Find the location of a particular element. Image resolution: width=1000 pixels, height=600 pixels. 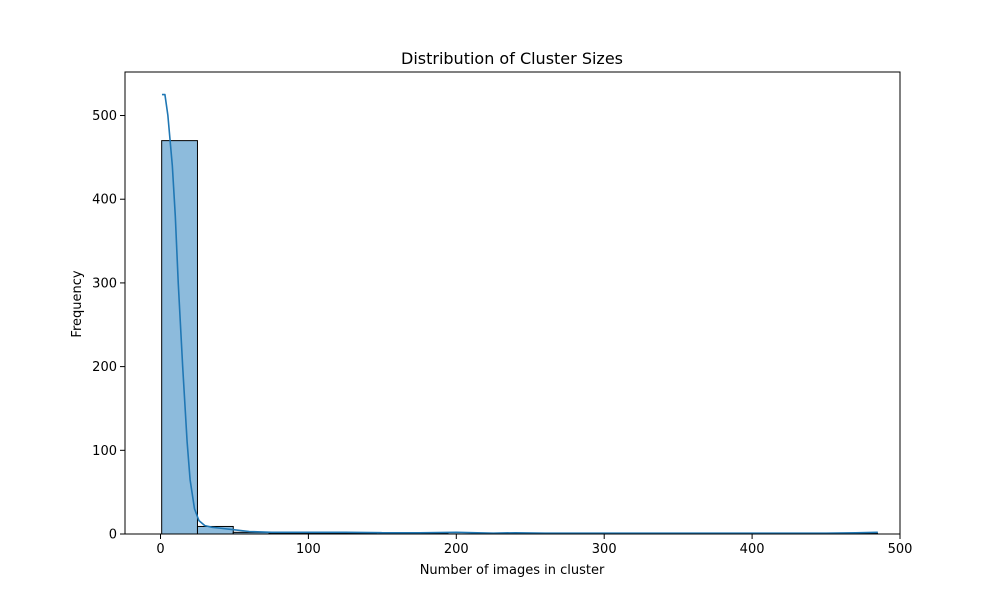

x-tick-label: 500 is located at coordinates (900, 549).